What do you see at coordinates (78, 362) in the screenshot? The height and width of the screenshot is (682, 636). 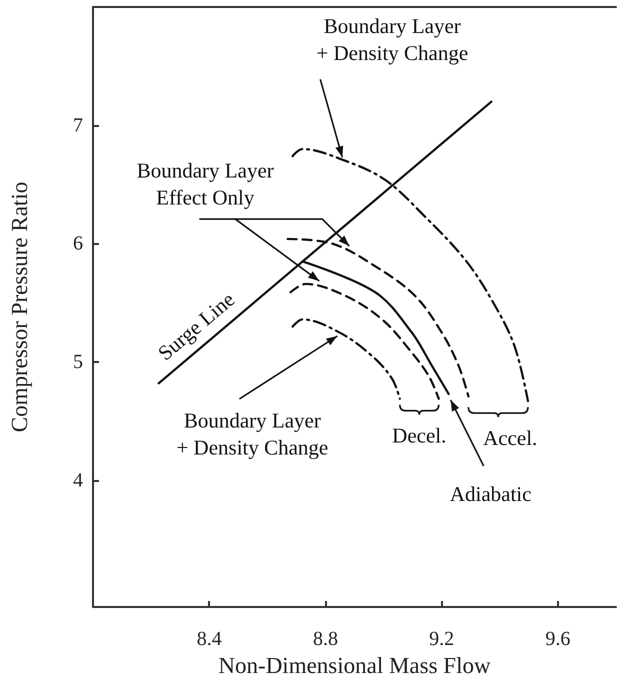 I see `y-tick-label: 5` at bounding box center [78, 362].